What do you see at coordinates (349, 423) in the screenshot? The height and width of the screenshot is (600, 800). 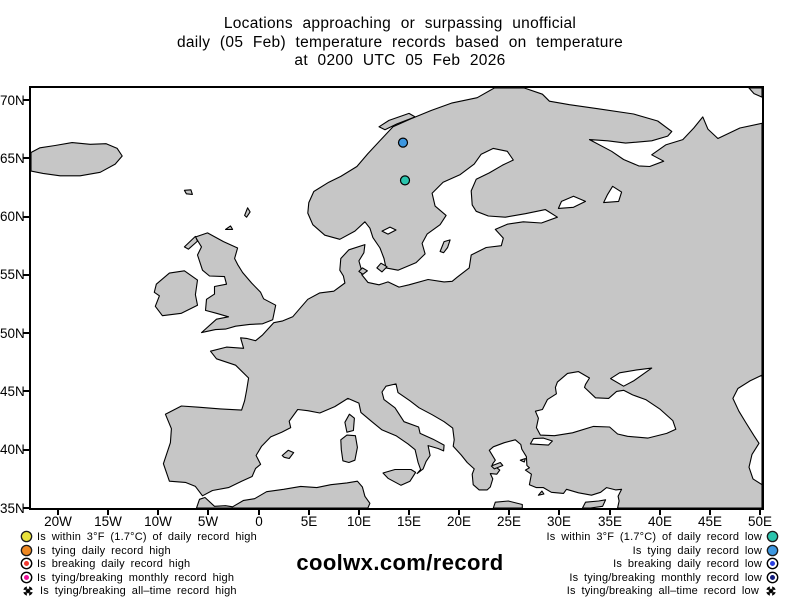 I see `land-corsica` at bounding box center [349, 423].